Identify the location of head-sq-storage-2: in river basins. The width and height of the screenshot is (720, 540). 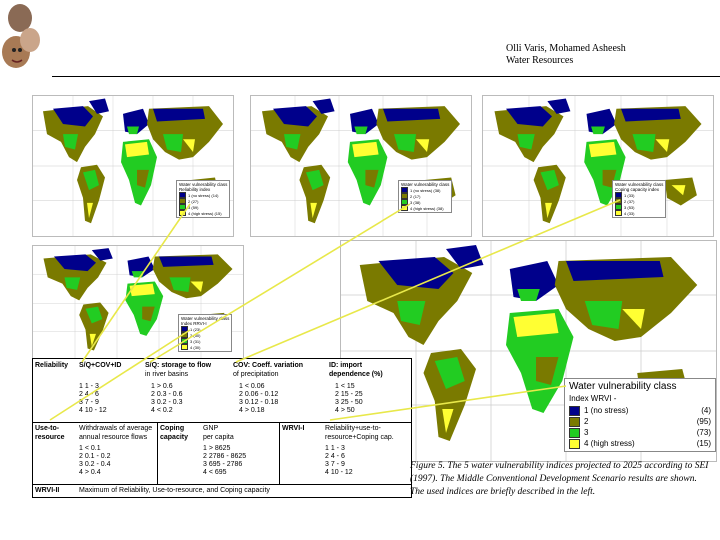
(167, 374).